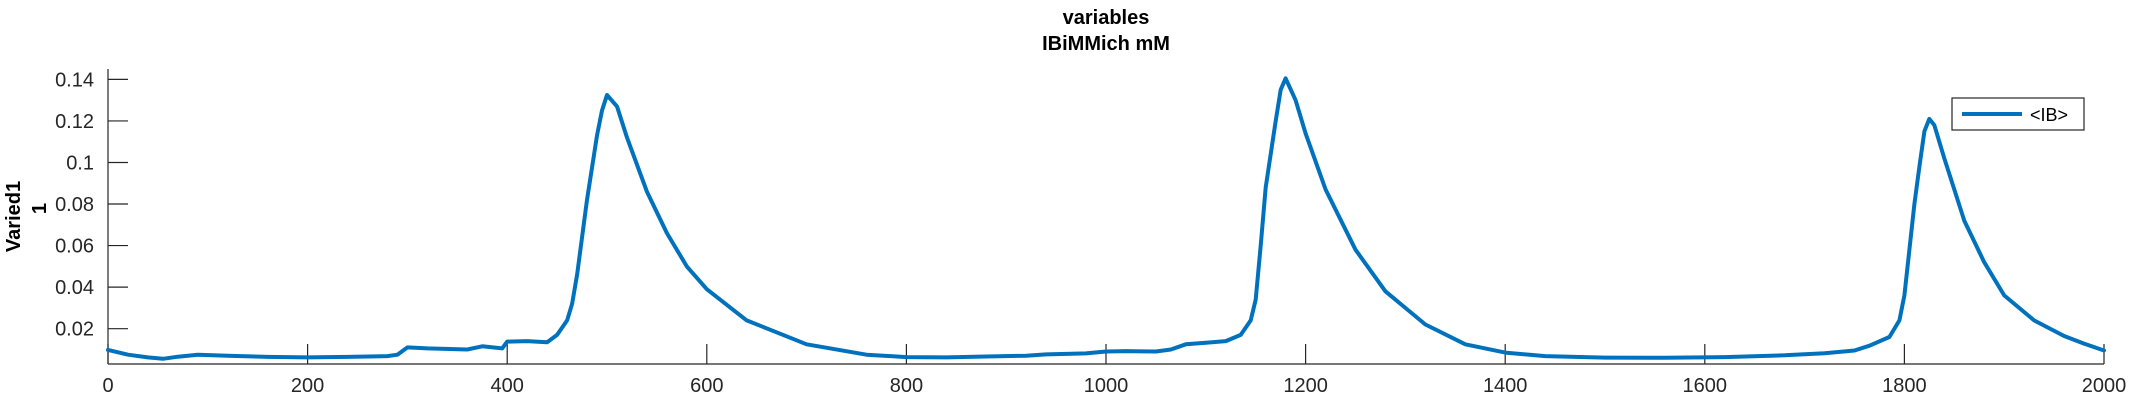  Describe the element at coordinates (107, 386) in the screenshot. I see `x-tick-label: 0` at that location.